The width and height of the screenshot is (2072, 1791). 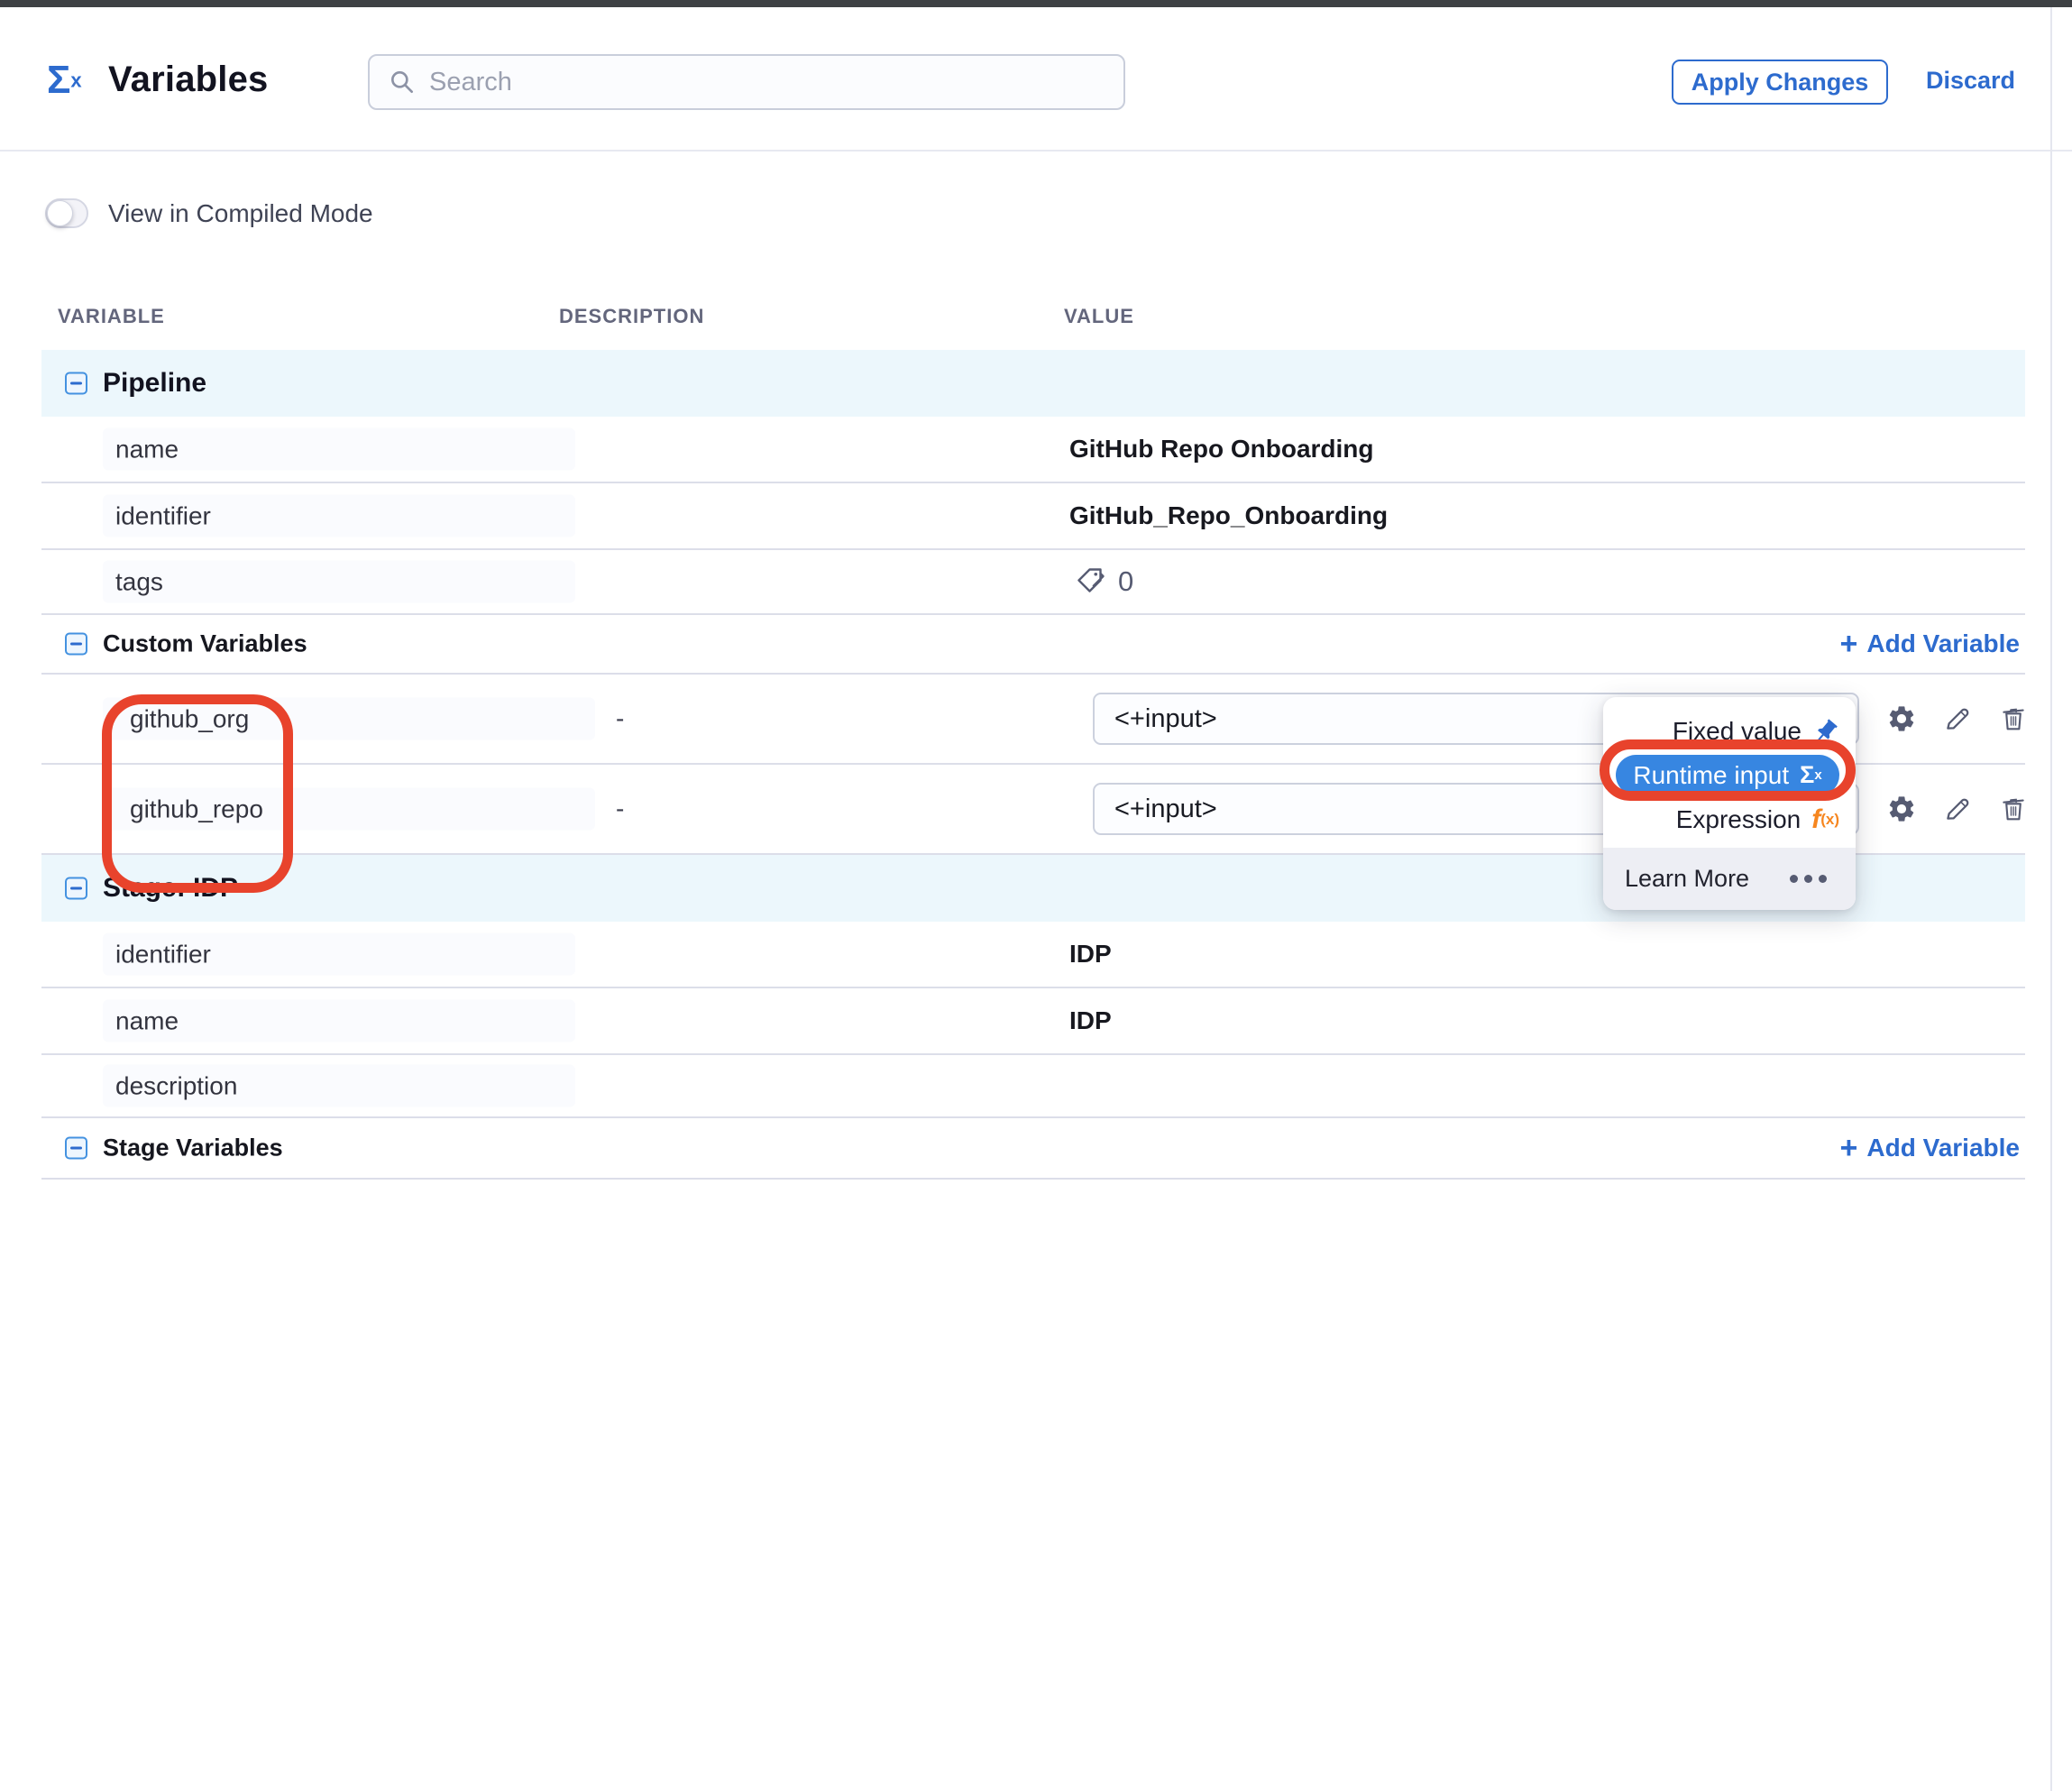 What do you see at coordinates (349, 718) in the screenshot?
I see `variable-label-pill: github_org` at bounding box center [349, 718].